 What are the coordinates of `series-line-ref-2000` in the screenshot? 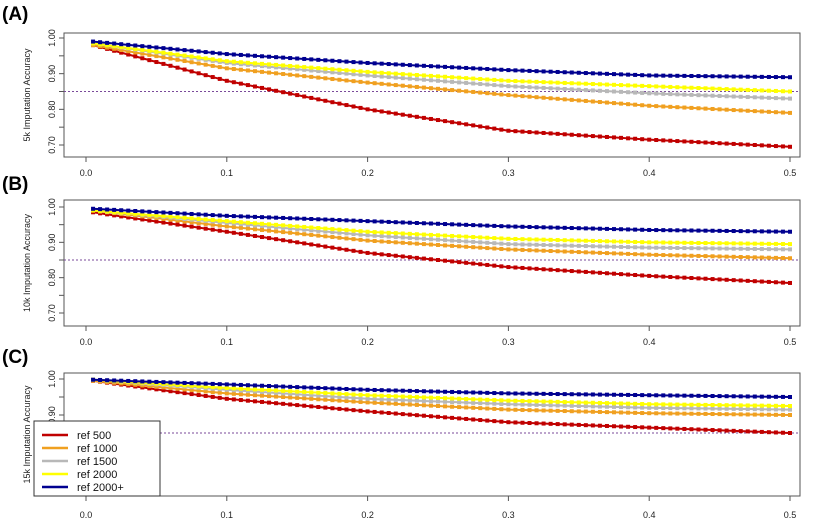 It's located at (441, 392).